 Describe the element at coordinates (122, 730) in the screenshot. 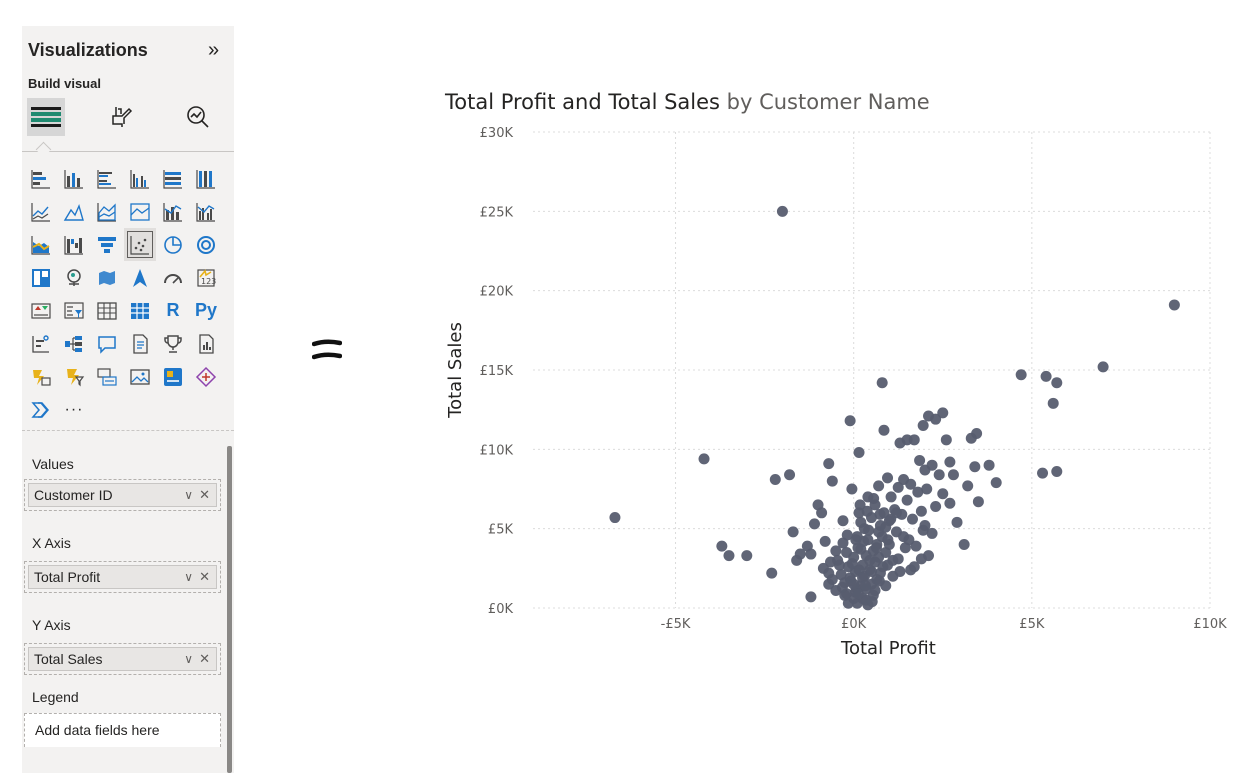

I see `legend-well: Add data fields here` at that location.